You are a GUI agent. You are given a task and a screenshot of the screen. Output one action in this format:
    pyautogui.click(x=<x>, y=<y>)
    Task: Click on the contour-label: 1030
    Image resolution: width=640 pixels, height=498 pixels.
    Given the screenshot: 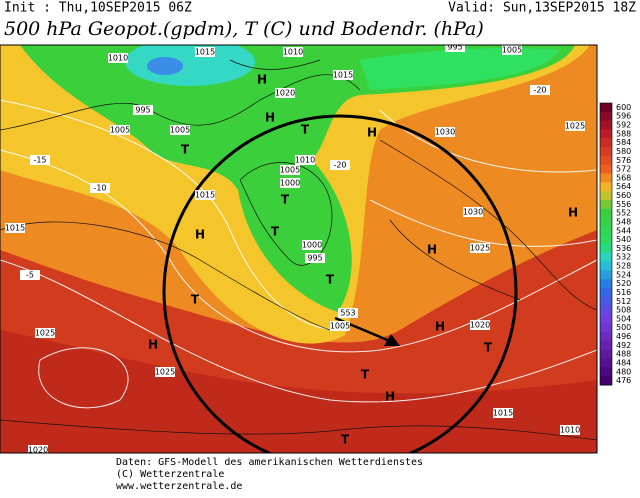 What is the action you would take?
    pyautogui.click(x=445, y=132)
    